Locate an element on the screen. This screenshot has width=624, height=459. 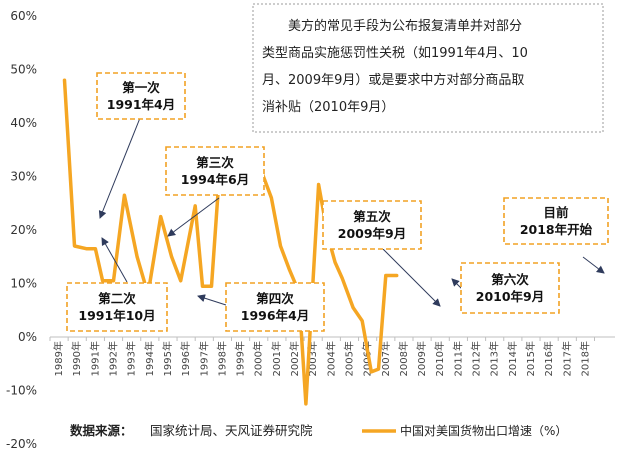
x-tick-label: 1990年 is located at coordinates (76, 358).